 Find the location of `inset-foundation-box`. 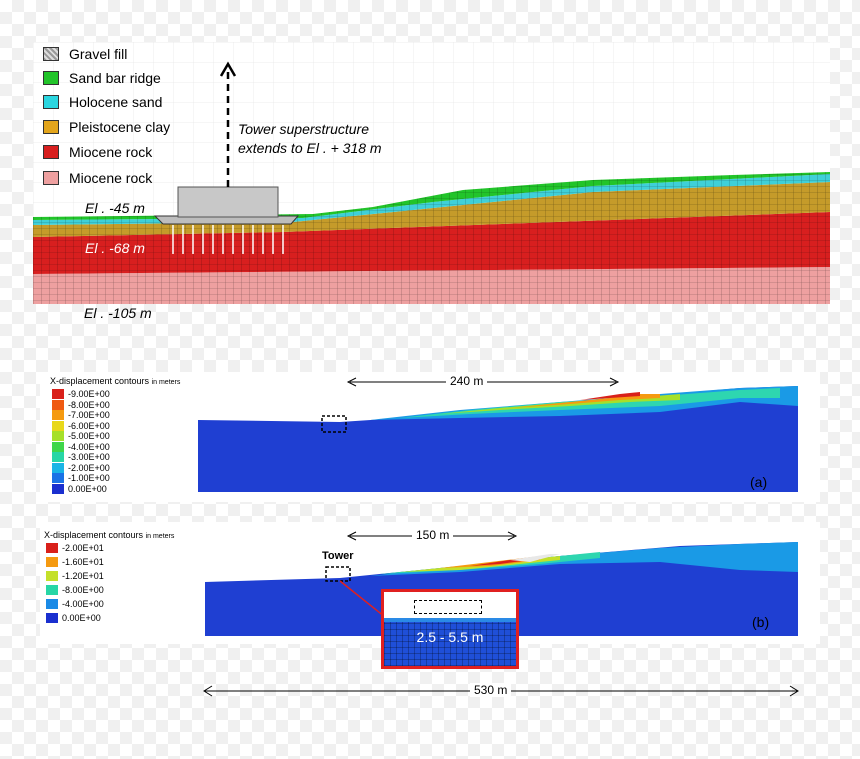

inset-foundation-box is located at coordinates (448, 607).